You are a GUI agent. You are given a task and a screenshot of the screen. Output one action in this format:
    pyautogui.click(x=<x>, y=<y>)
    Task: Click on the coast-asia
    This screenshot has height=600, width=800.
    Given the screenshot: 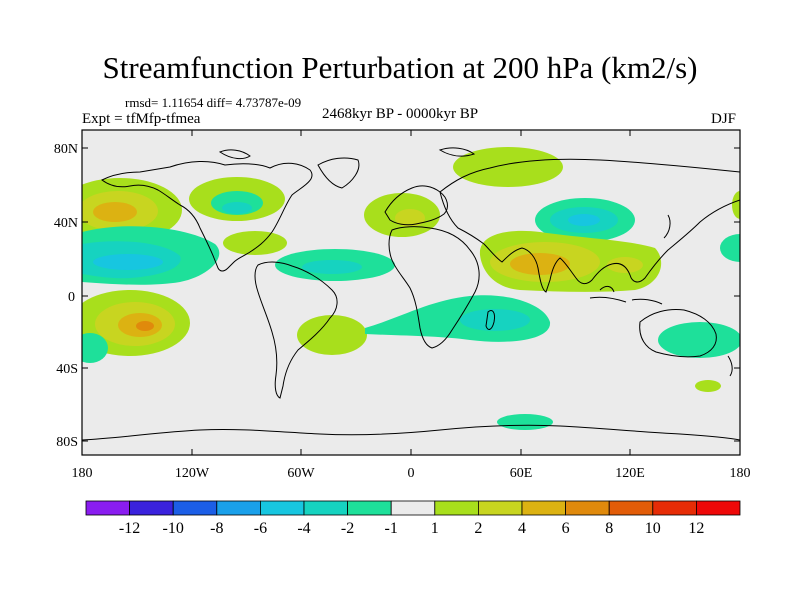 What is the action you would take?
    pyautogui.click(x=589, y=225)
    